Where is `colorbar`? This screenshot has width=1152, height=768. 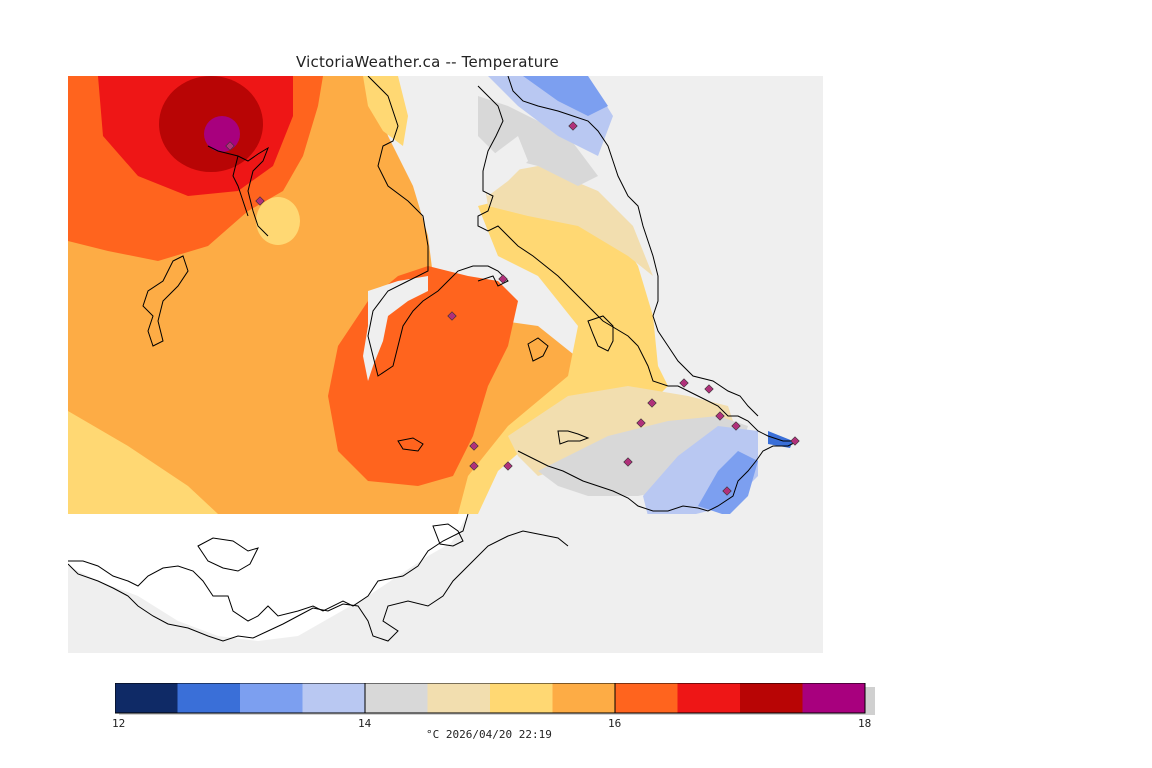
colorbar is located at coordinates (495, 699).